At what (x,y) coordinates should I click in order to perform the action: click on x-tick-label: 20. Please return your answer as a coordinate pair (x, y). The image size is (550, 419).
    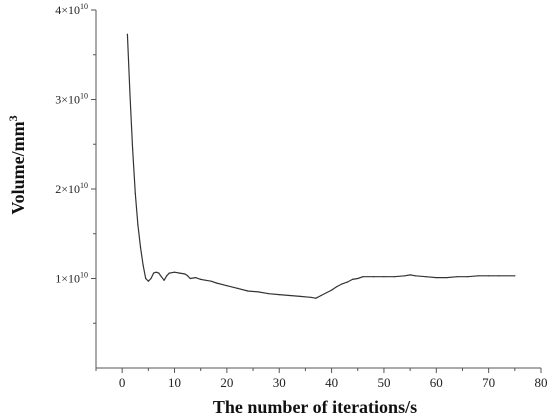
    Looking at the image, I should click on (226, 382).